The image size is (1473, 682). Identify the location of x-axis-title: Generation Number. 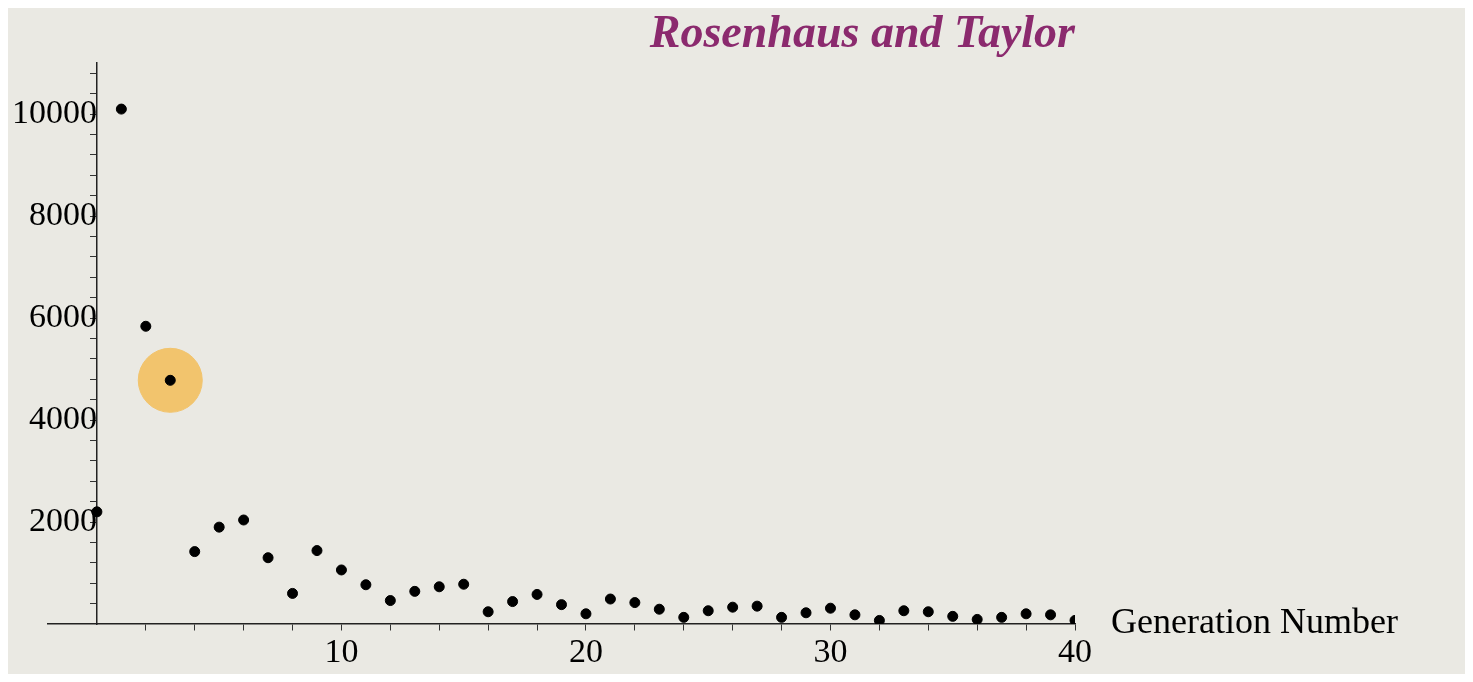
(1254, 621).